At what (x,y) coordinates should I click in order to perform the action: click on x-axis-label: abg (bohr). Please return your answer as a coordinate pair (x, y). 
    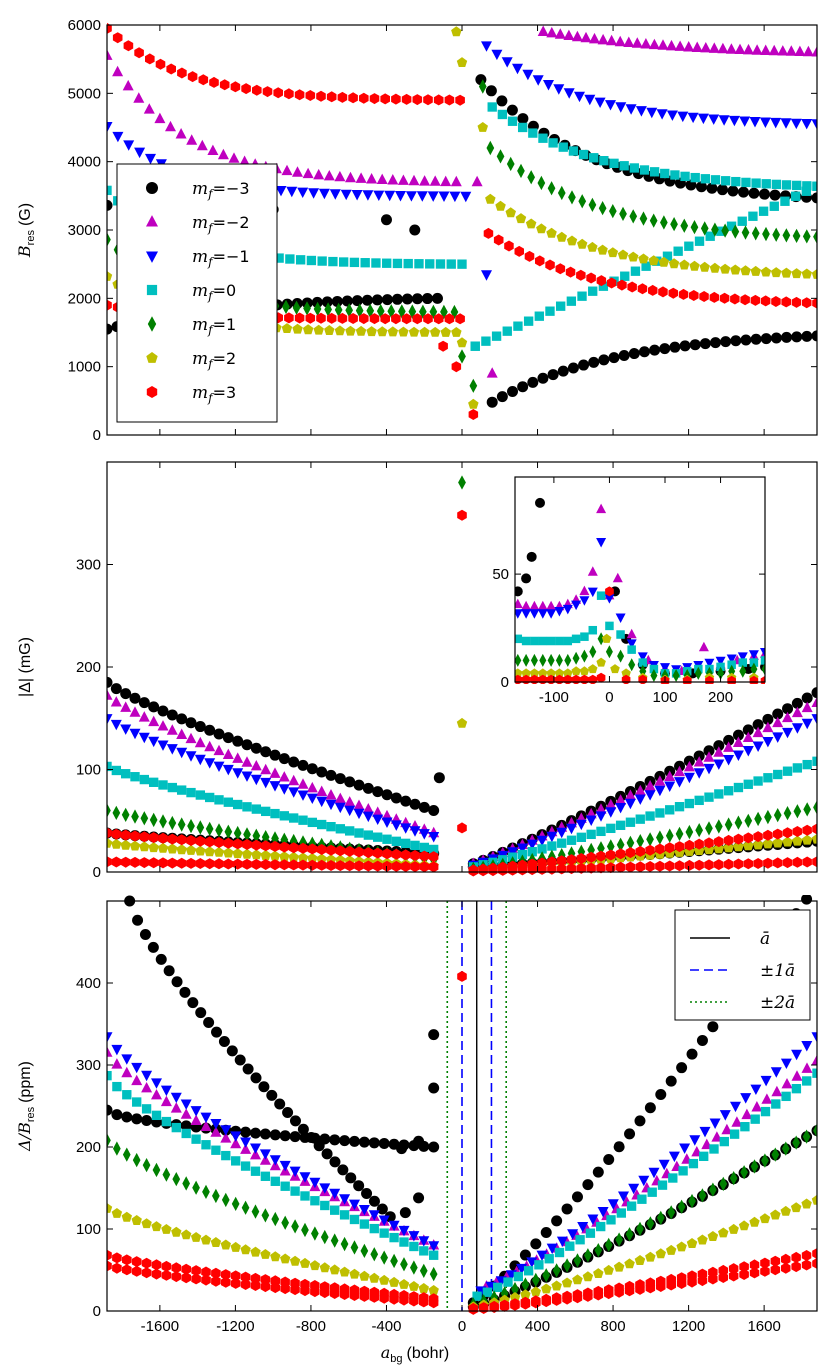
    Looking at the image, I should click on (415, 1354).